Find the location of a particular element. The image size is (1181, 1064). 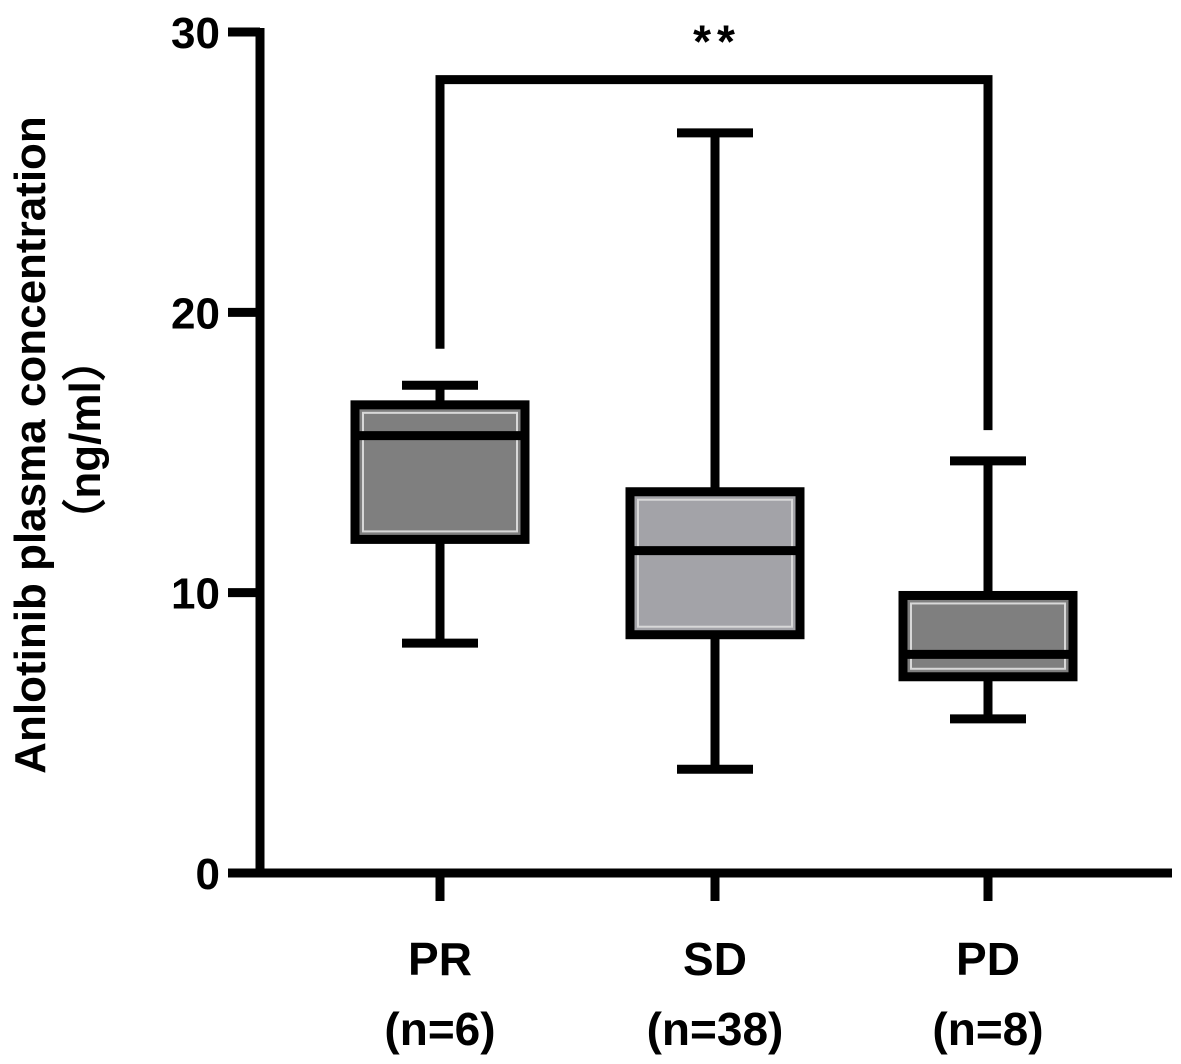

y-tick-label: 0 is located at coordinates (208, 874).